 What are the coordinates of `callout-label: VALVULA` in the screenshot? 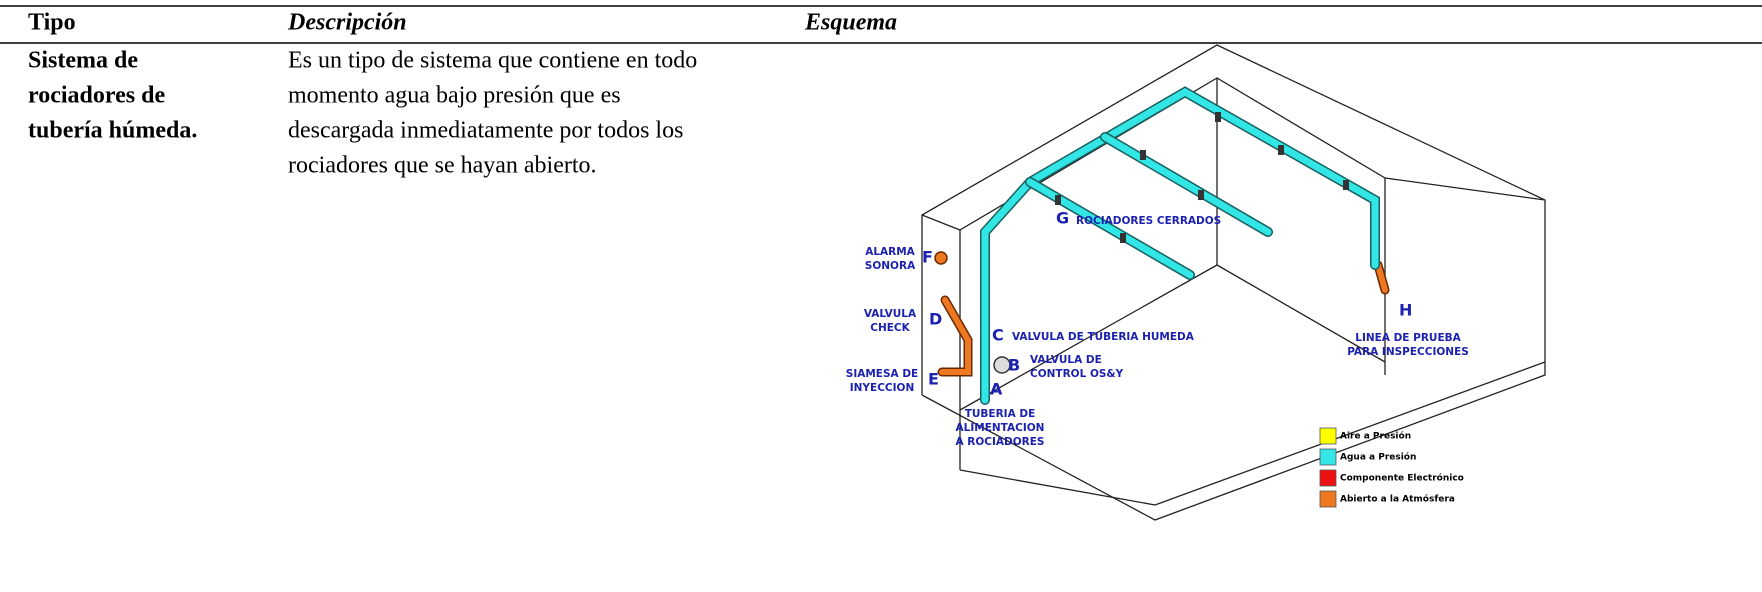 It's located at (890, 314).